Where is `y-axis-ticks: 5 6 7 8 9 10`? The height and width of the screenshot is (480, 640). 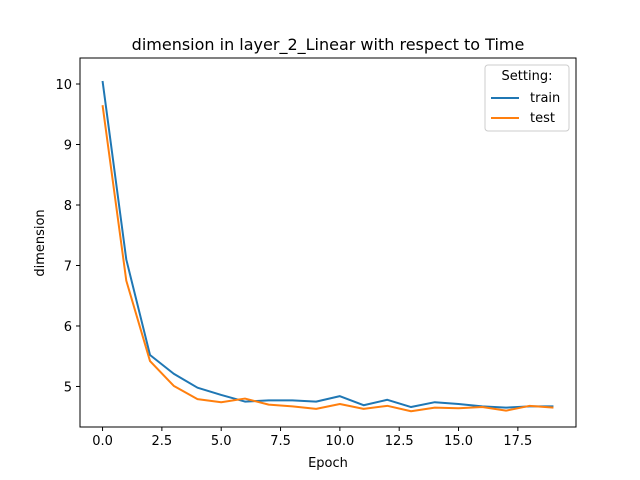 y-axis-ticks: 5 6 7 8 9 10 is located at coordinates (67, 236).